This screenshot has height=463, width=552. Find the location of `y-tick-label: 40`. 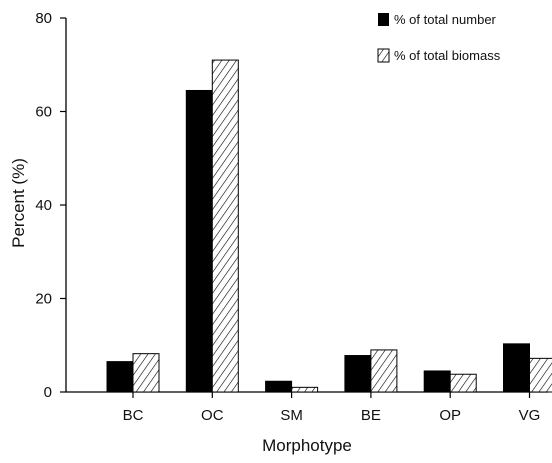

y-tick-label: 40 is located at coordinates (43, 205).